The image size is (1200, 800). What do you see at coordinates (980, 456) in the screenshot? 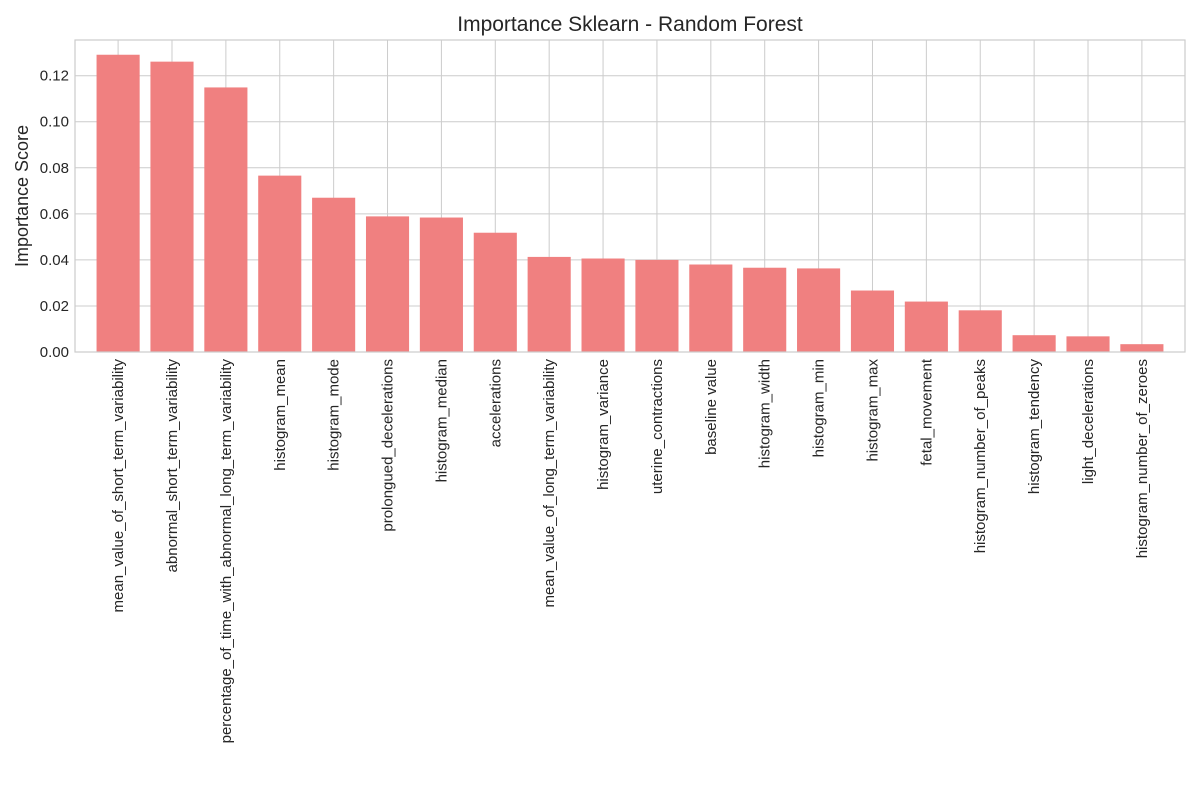
I see `x-tick-label: histogram_number_of_peaks` at bounding box center [980, 456].